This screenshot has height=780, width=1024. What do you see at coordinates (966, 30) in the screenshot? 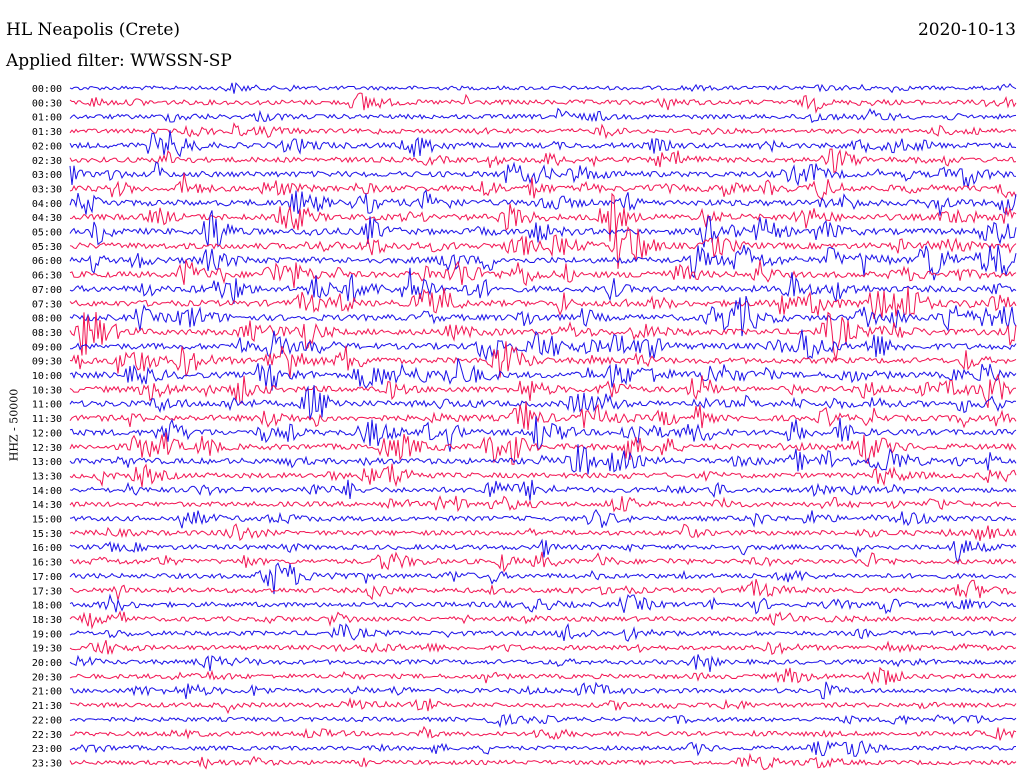
I see `record-date: 2020-10-13` at bounding box center [966, 30].